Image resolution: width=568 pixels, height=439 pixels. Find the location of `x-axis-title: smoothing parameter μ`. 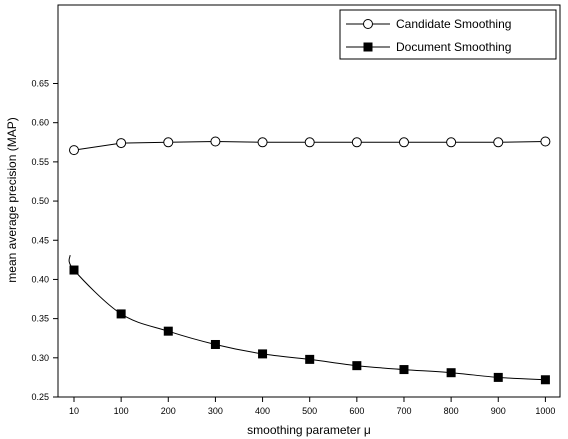

x-axis-title: smoothing parameter μ is located at coordinates (309, 430).